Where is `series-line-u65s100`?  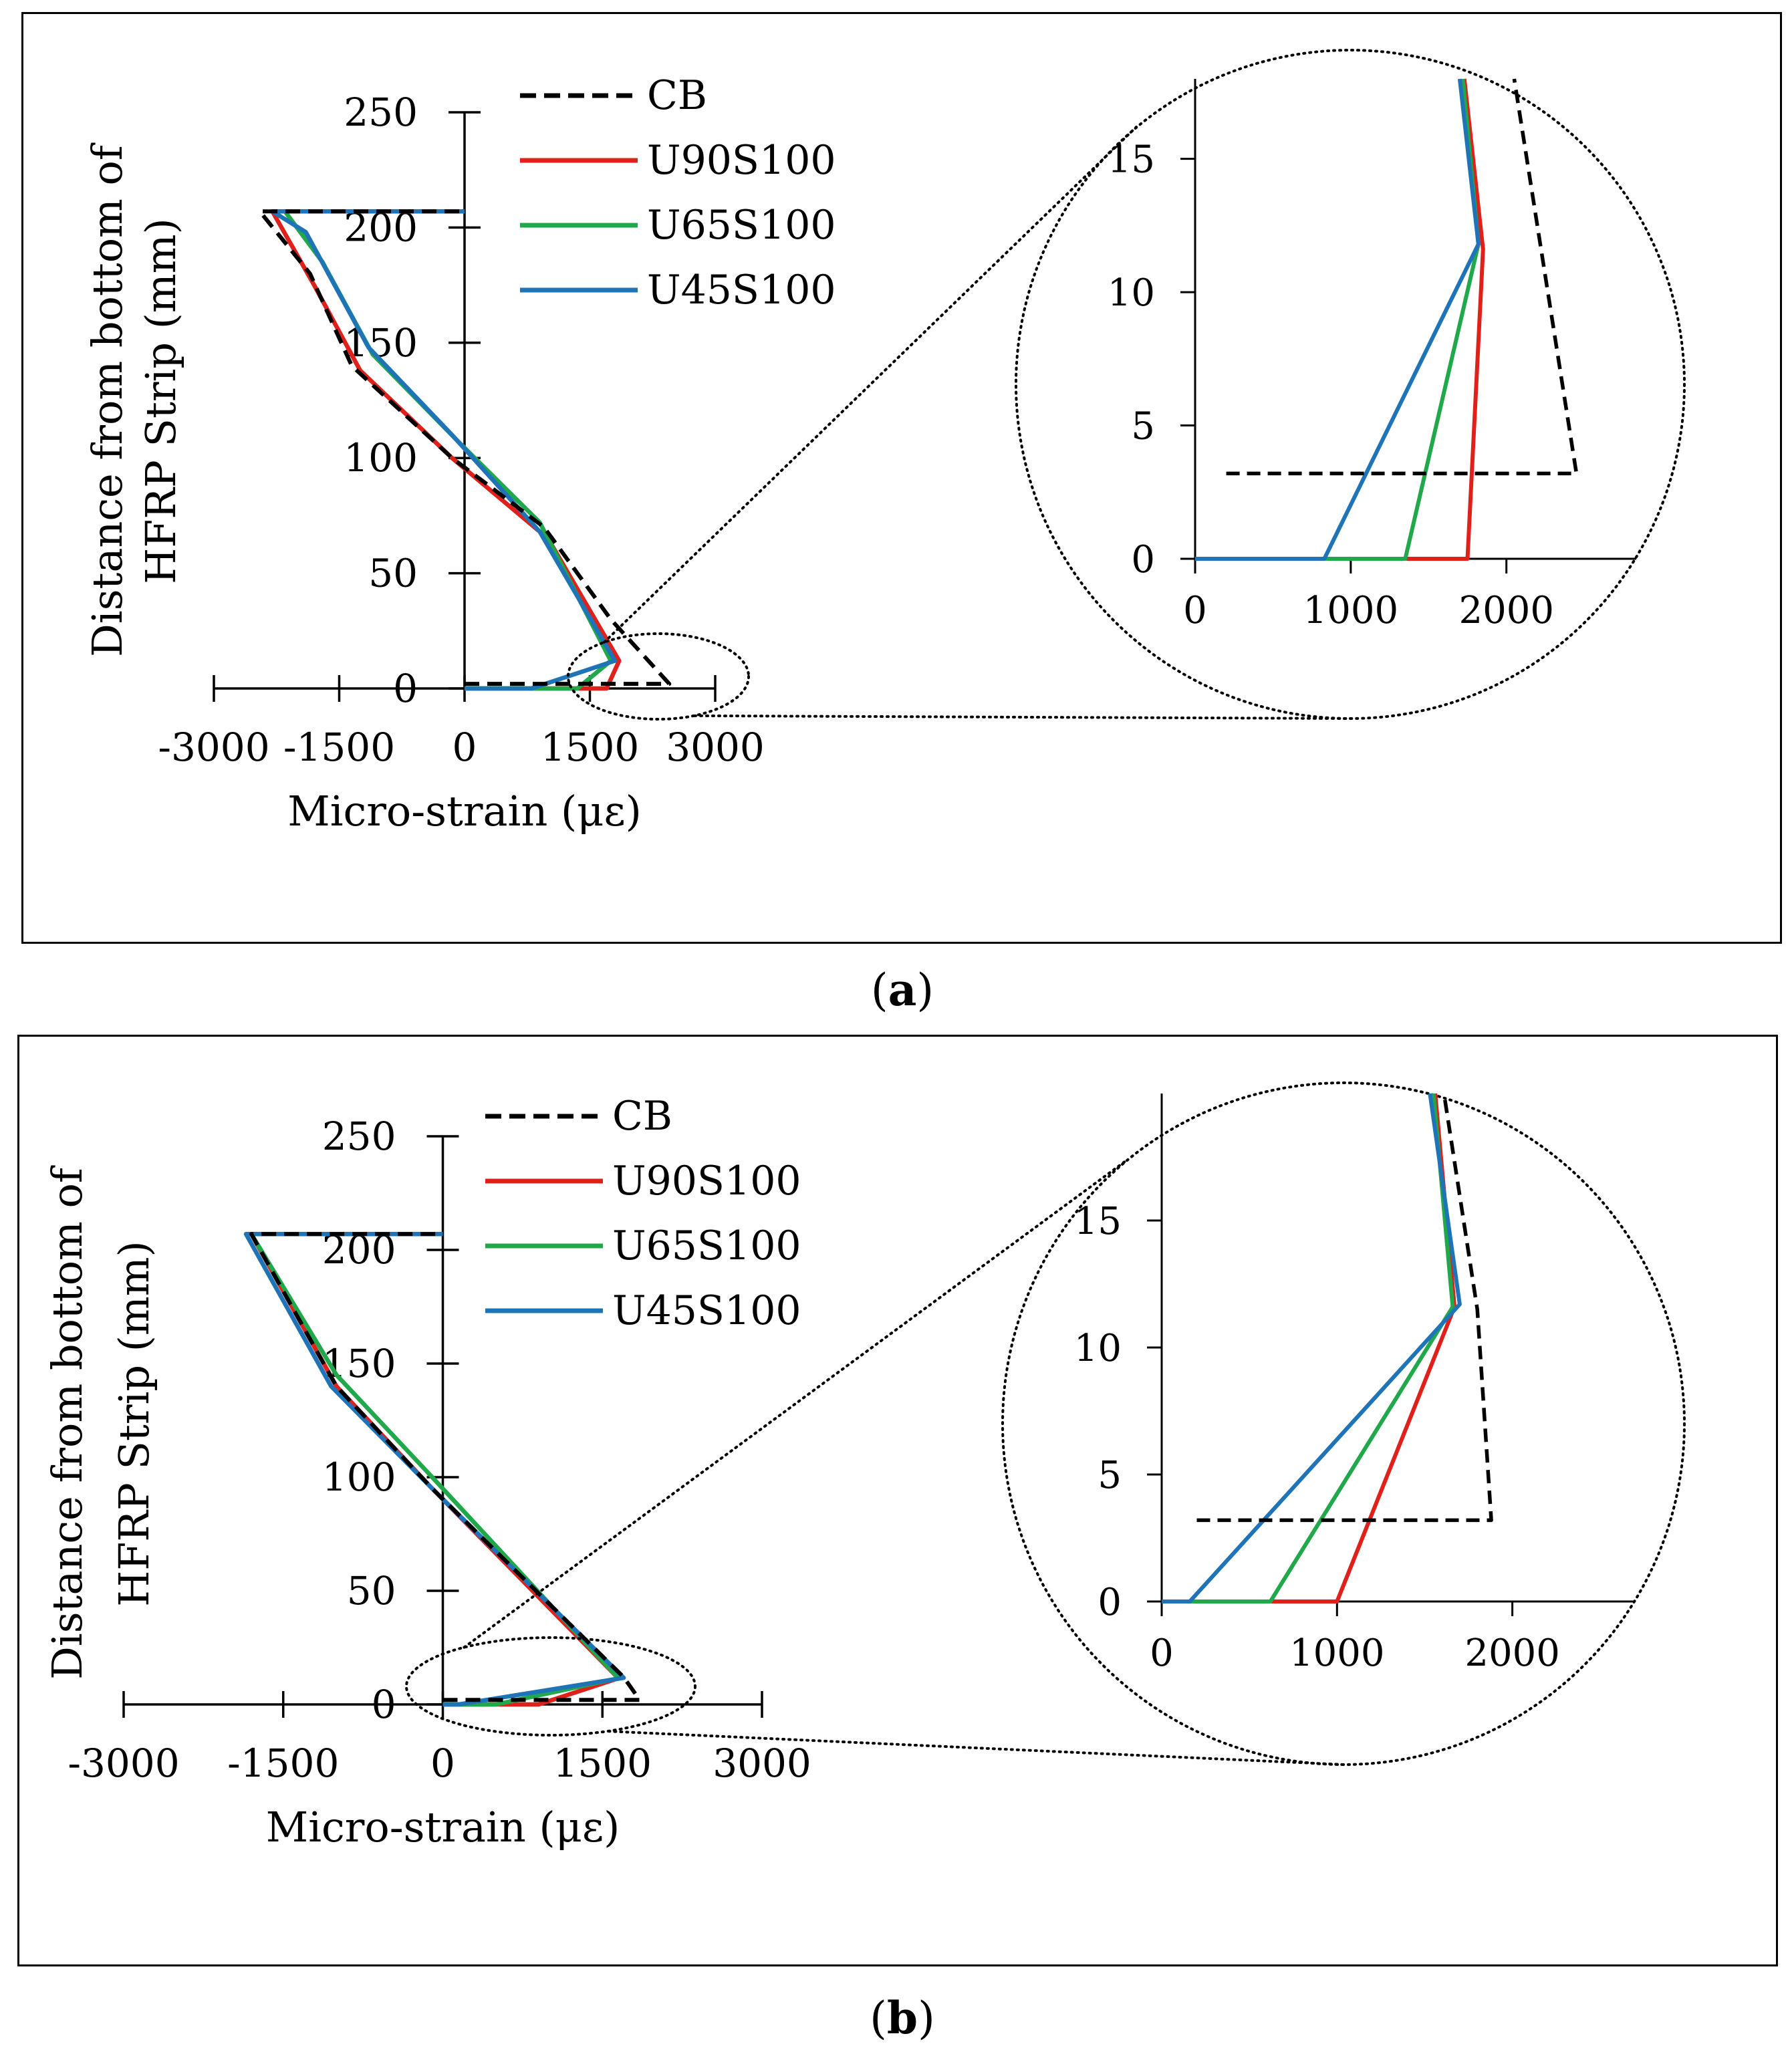 series-line-u65s100 is located at coordinates (435, 1469).